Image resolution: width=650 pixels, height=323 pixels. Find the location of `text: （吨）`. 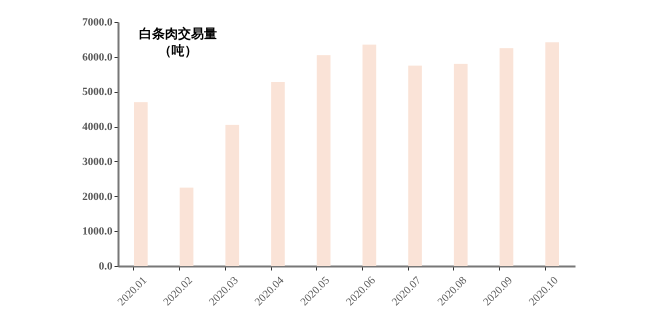

text: （吨） is located at coordinates (178, 50).